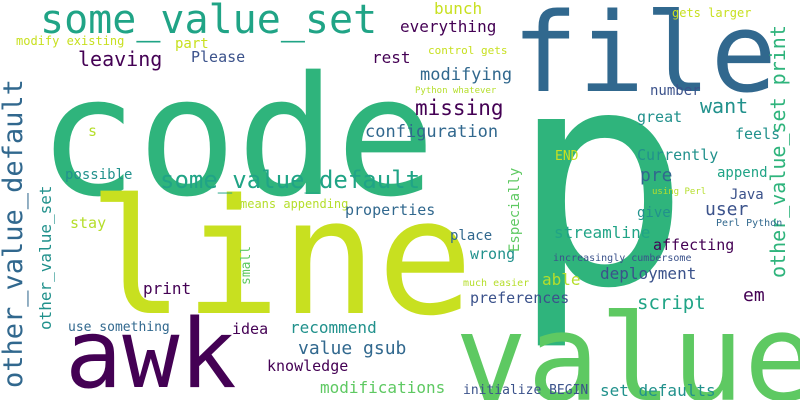 The height and width of the screenshot is (400, 800). Describe the element at coordinates (671, 303) in the screenshot. I see `word: script` at that location.